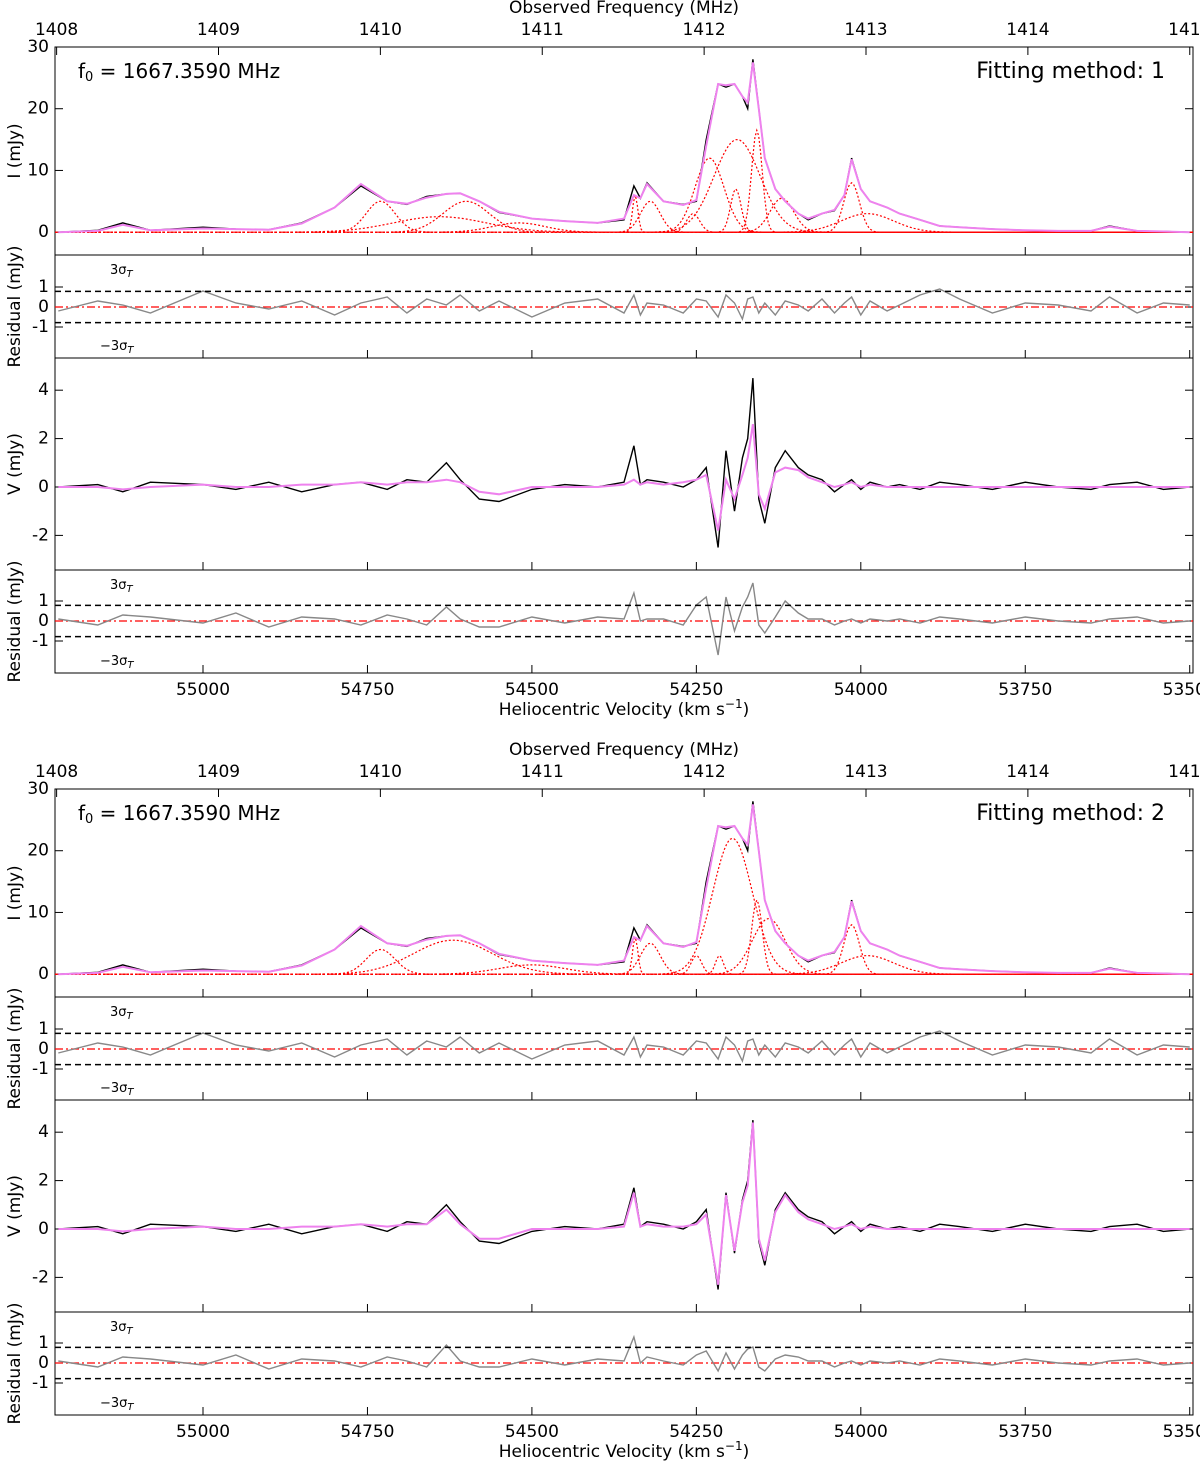 The height and width of the screenshot is (1464, 1200). I want to click on panel: Residual (mJy) -101 3σT −3σT, so click(599, 1363).